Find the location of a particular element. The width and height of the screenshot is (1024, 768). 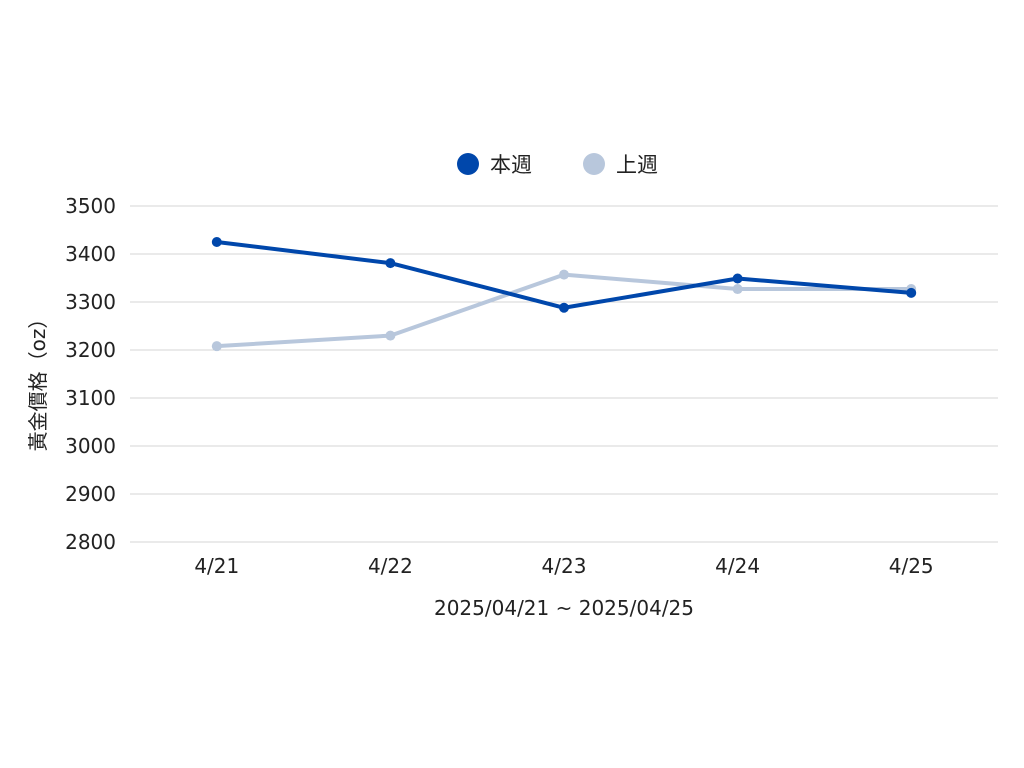

y-tick-label-2900: 2900 is located at coordinates (90, 494).